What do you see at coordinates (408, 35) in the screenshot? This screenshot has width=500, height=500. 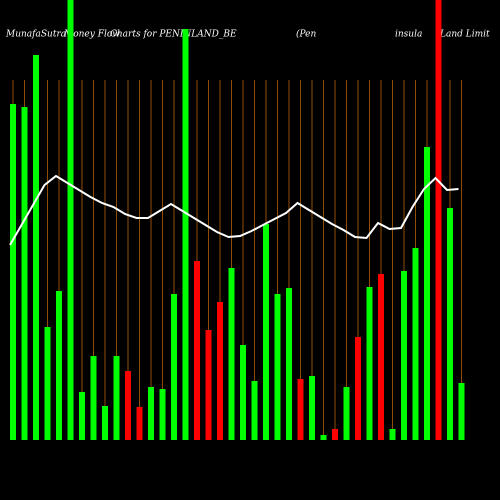 I see `chart-title: insula` at bounding box center [408, 35].